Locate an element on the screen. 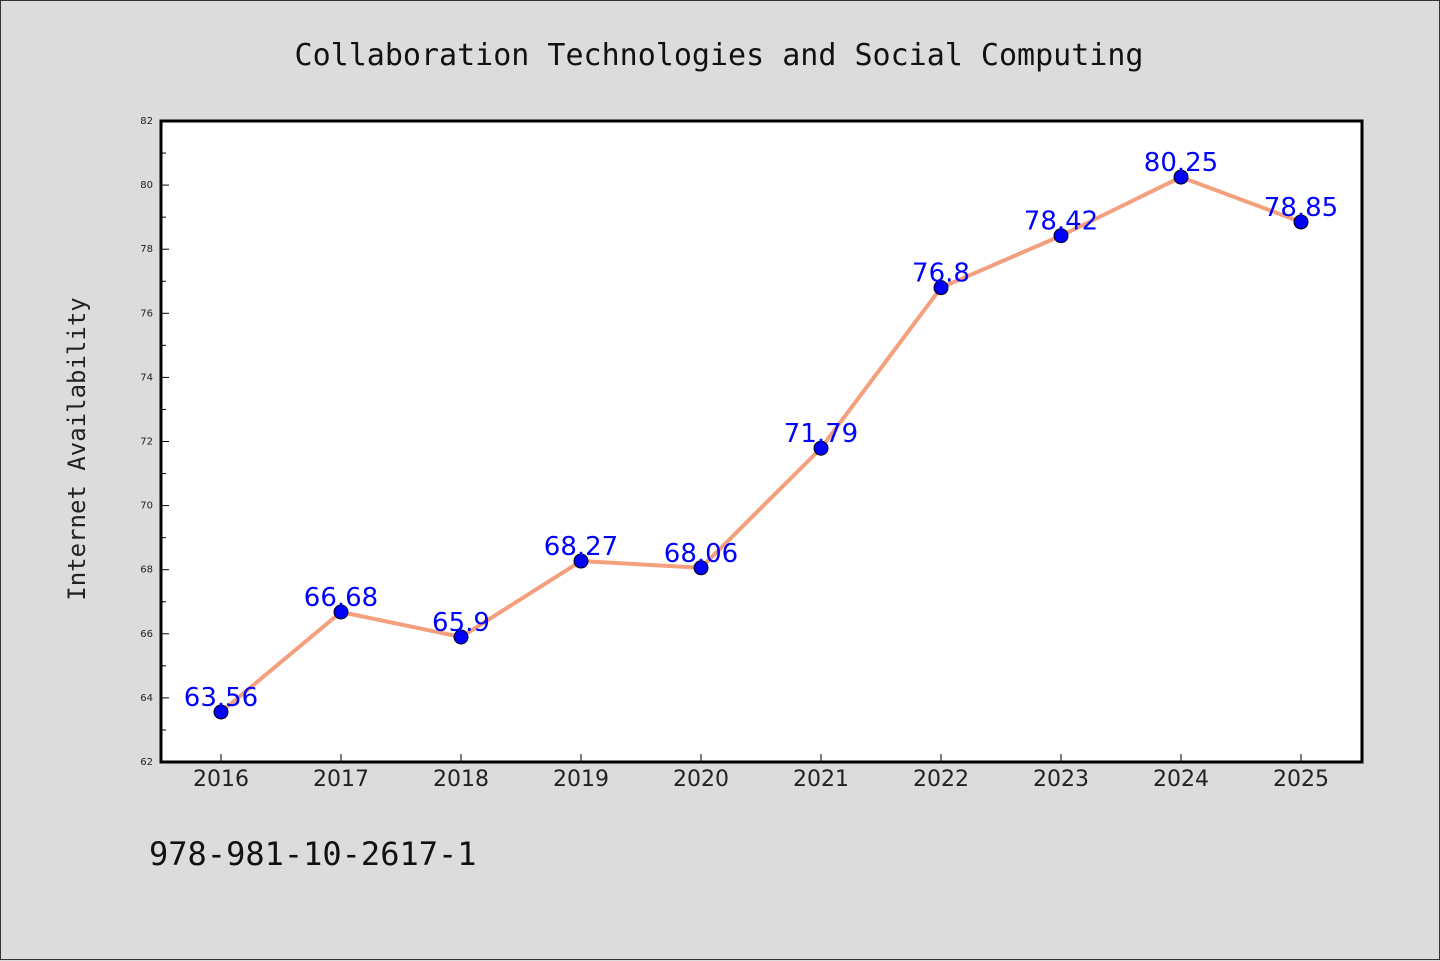 Image resolution: width=1440 pixels, height=961 pixels. y-axis-label: Internet Availability is located at coordinates (77, 448).